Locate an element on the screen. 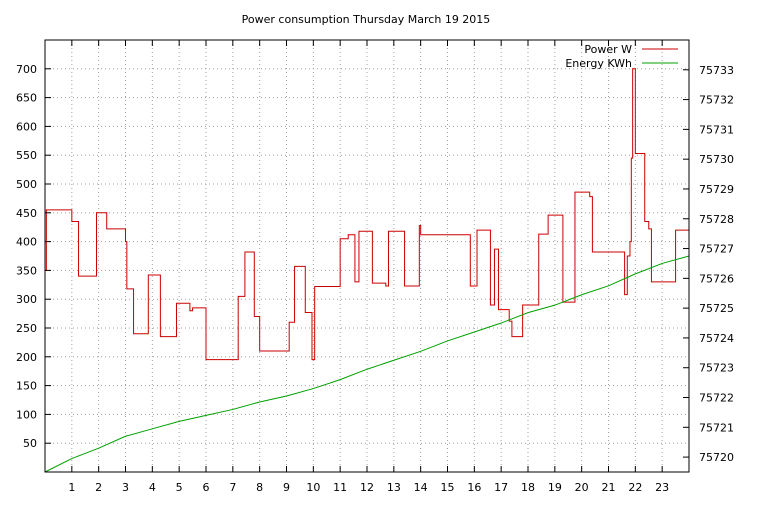 The height and width of the screenshot is (505, 768). y2-tick-label: 75720 is located at coordinates (716, 457).